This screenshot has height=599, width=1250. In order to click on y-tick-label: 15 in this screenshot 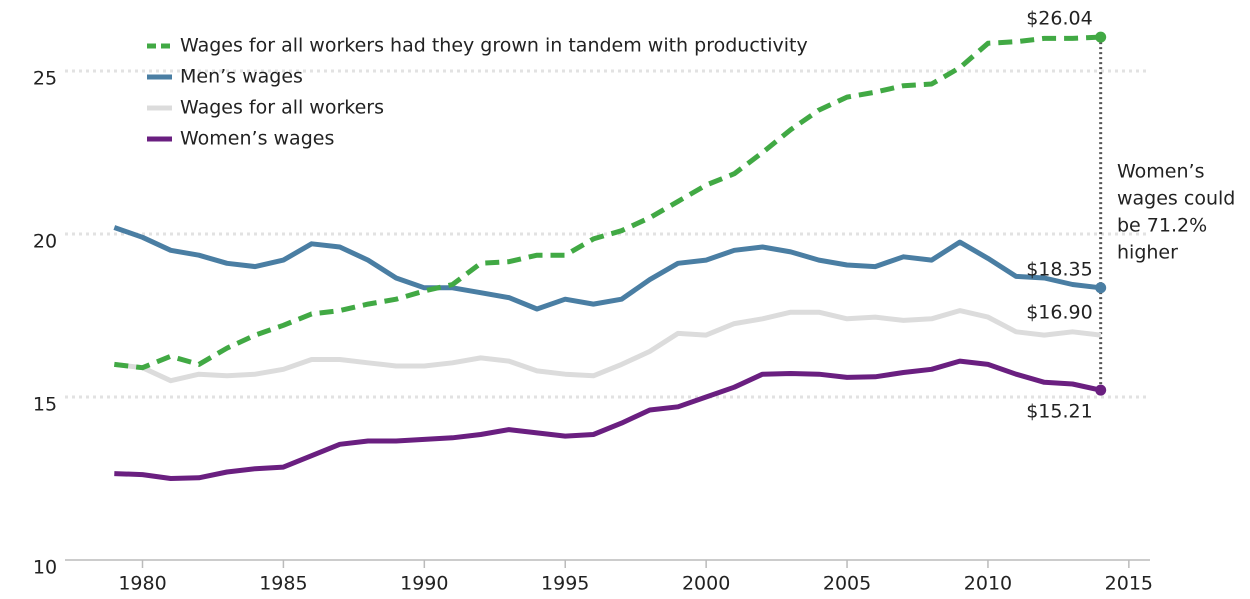, I will do `click(45, 405)`.